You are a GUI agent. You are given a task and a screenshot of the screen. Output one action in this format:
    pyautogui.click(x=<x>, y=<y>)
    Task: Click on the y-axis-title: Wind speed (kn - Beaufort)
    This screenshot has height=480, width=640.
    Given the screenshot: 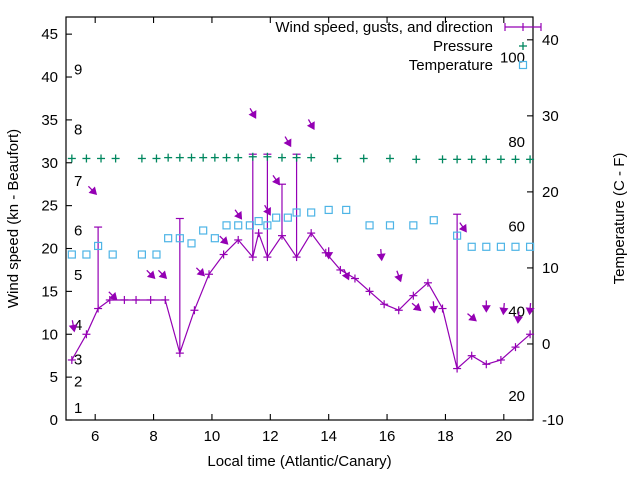 What is the action you would take?
    pyautogui.click(x=13, y=218)
    